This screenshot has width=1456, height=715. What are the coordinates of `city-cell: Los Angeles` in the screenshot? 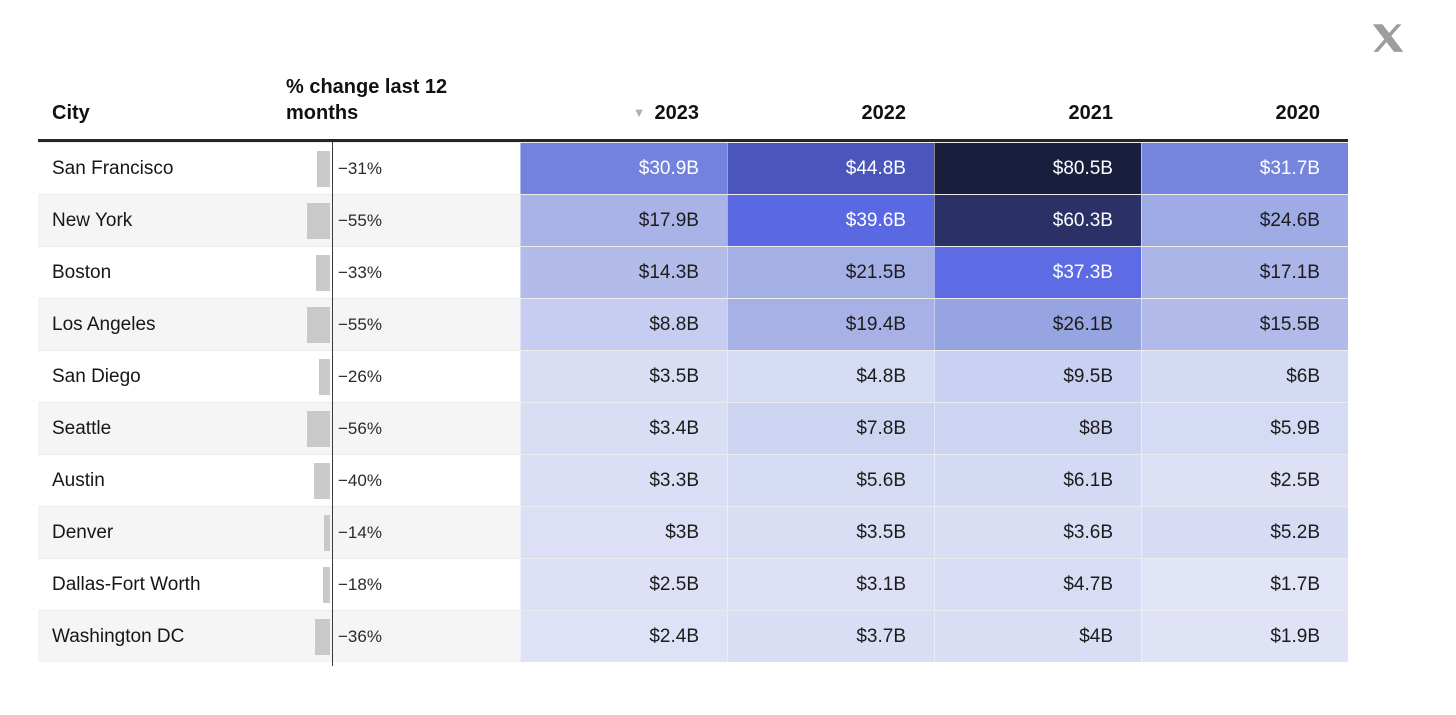 It's located at (169, 324).